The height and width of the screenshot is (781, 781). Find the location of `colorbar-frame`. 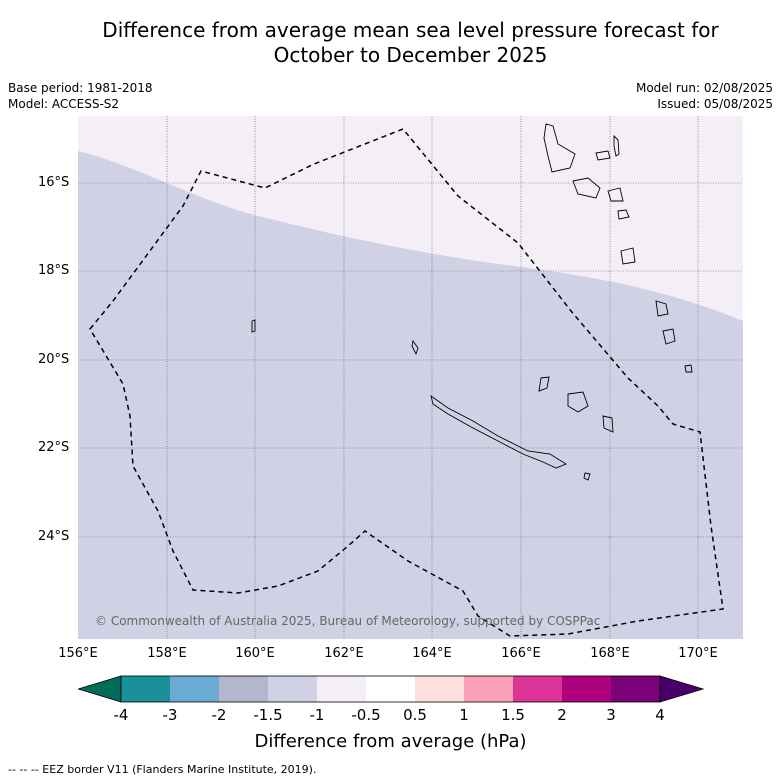

colorbar-frame is located at coordinates (390, 689).